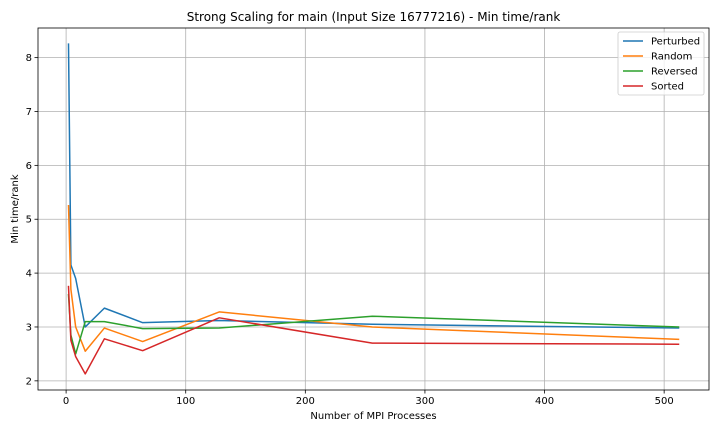  Describe the element at coordinates (29, 166) in the screenshot. I see `y-tick-label: 6` at that location.